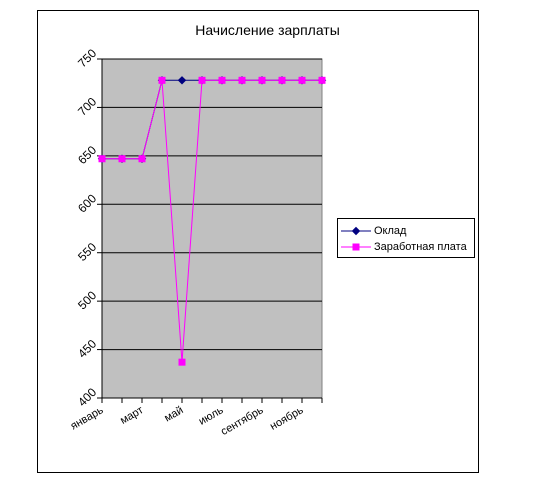 The height and width of the screenshot is (480, 535). I want to click on y-tick-label-700: 700, so click(87, 106).